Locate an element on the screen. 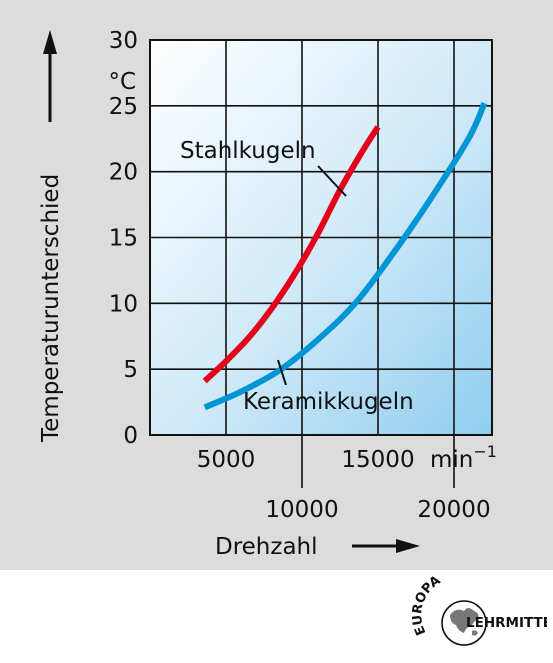 The height and width of the screenshot is (663, 553). y-tick-label: 20 is located at coordinates (123, 173).